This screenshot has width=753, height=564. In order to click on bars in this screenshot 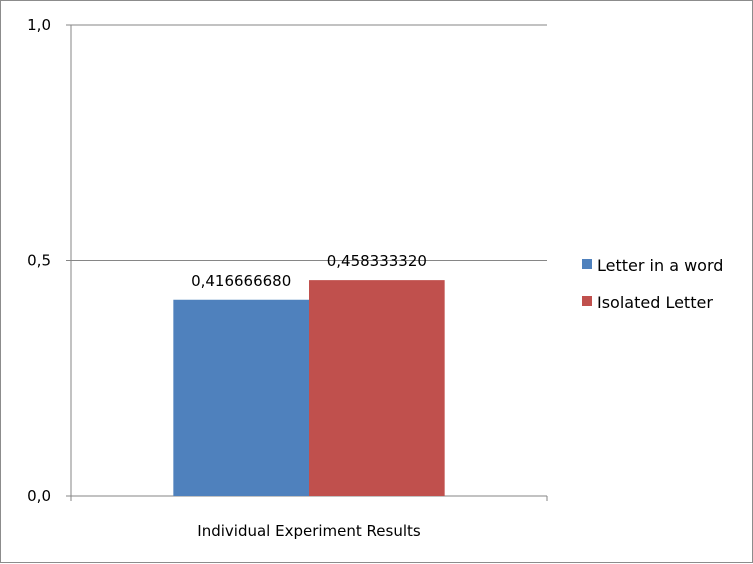, I will do `click(309, 388)`.